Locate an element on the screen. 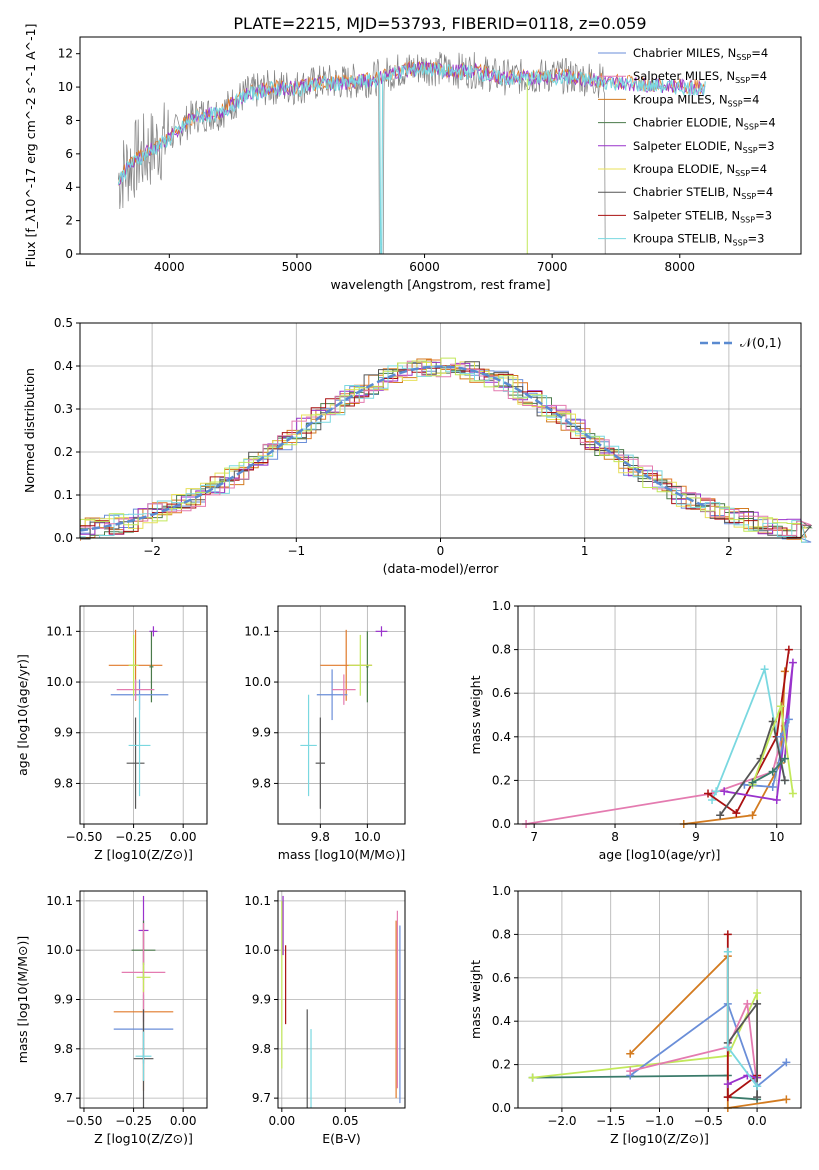 The width and height of the screenshot is (819, 1170). x-axis-label: E(B-V) is located at coordinates (341, 1138).